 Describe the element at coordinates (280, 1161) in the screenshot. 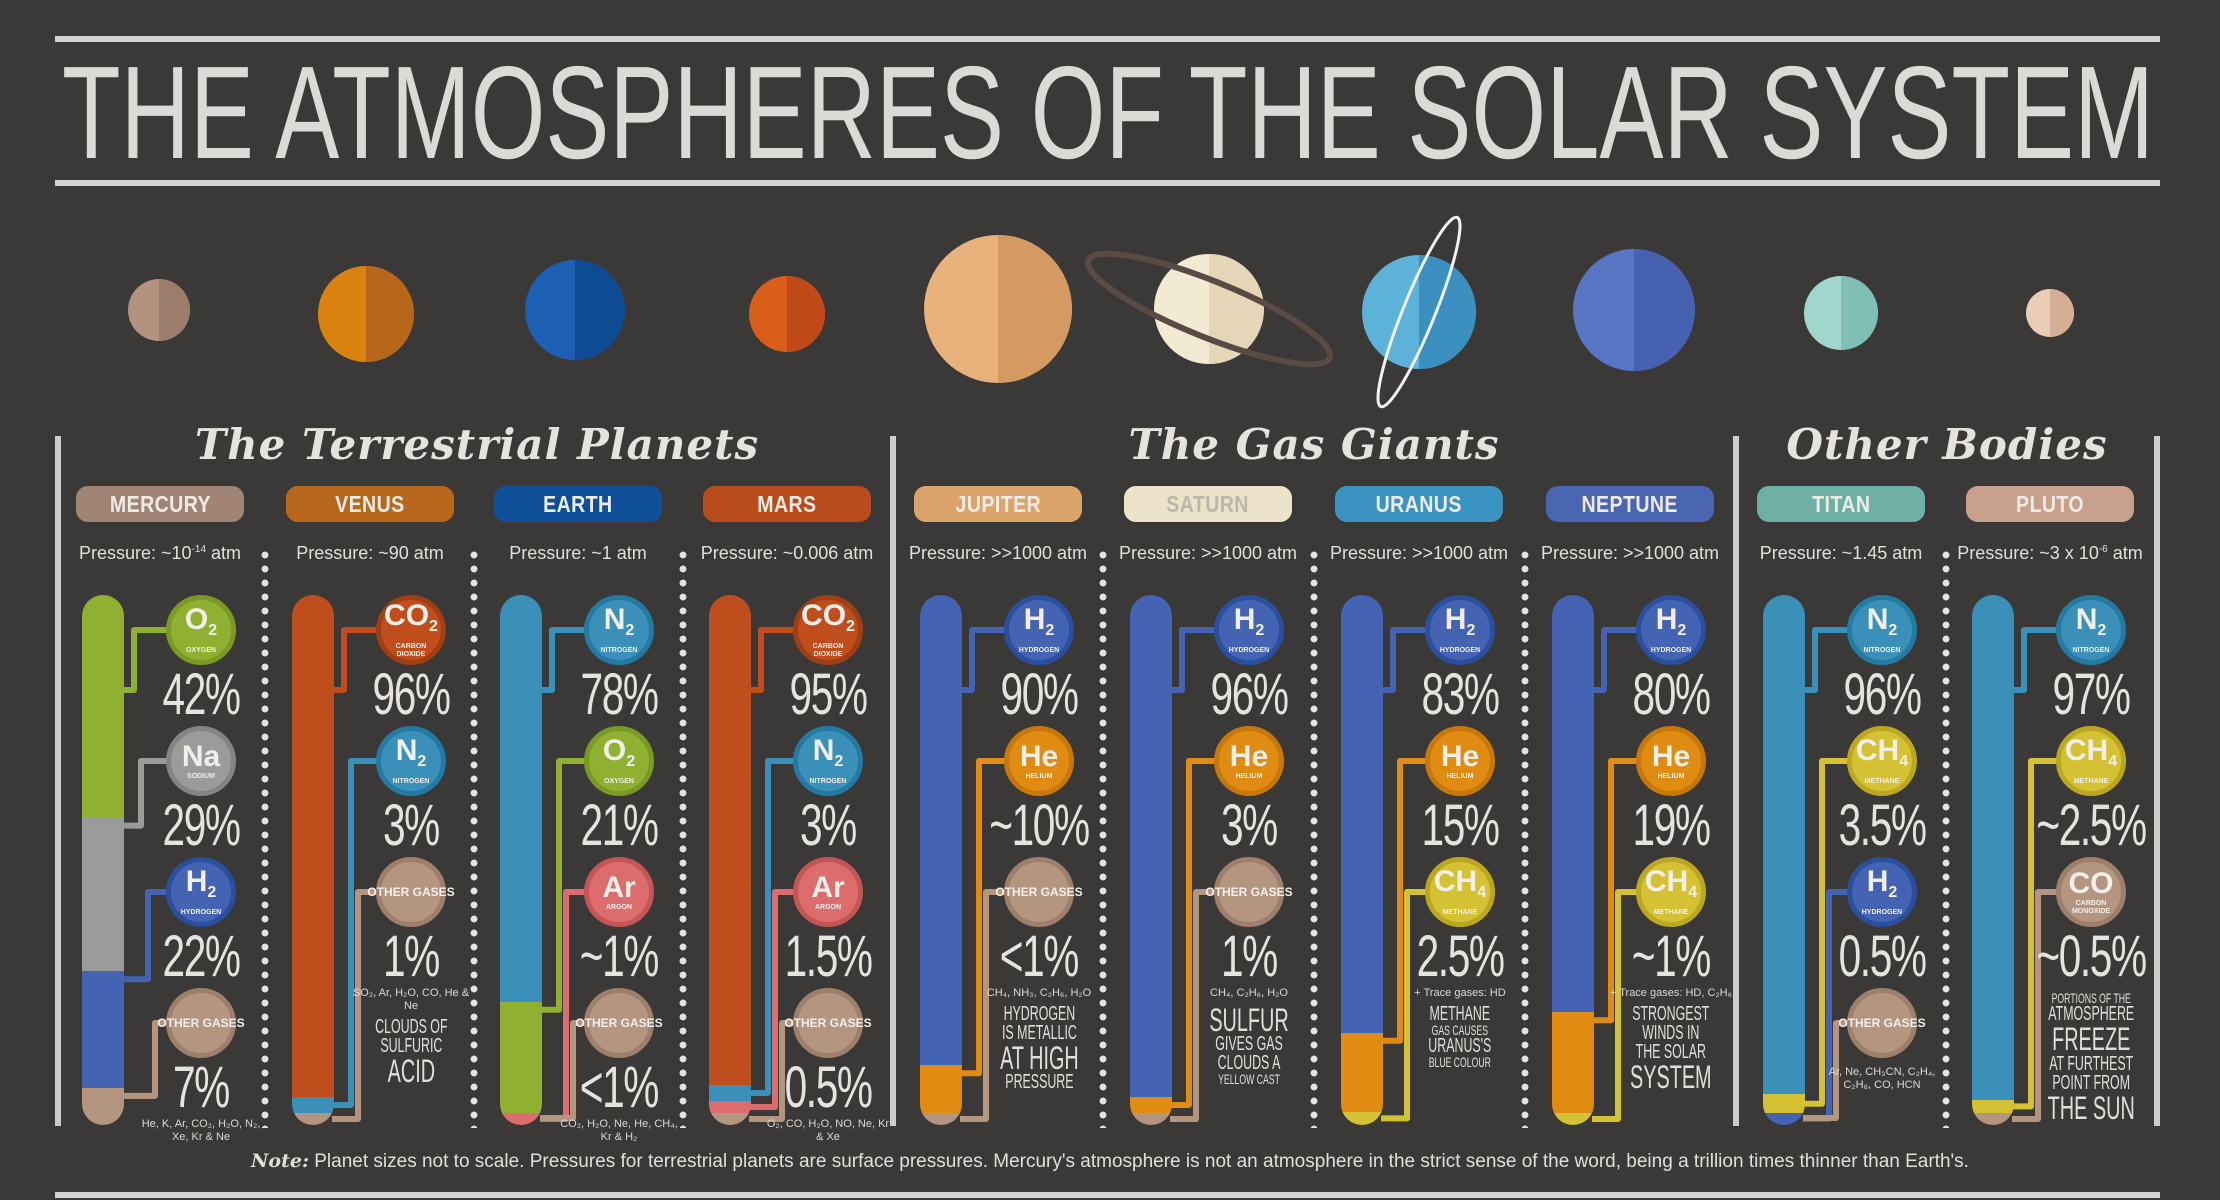

I see `note-label: Note:` at that location.